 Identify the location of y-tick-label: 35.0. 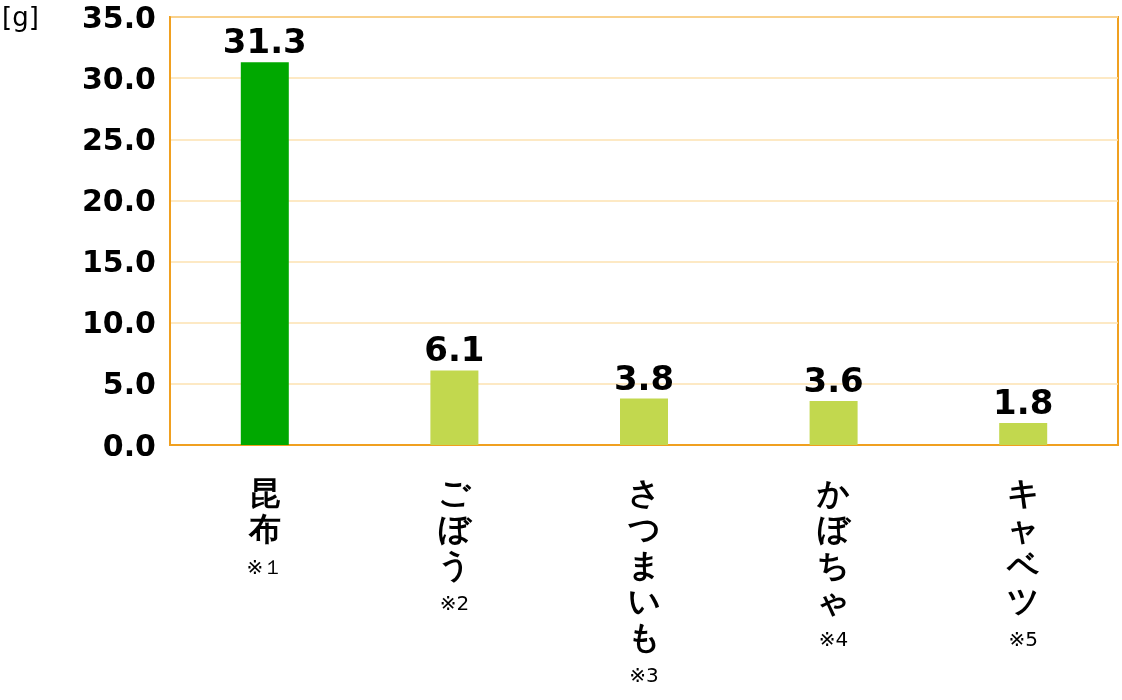
(118, 17).